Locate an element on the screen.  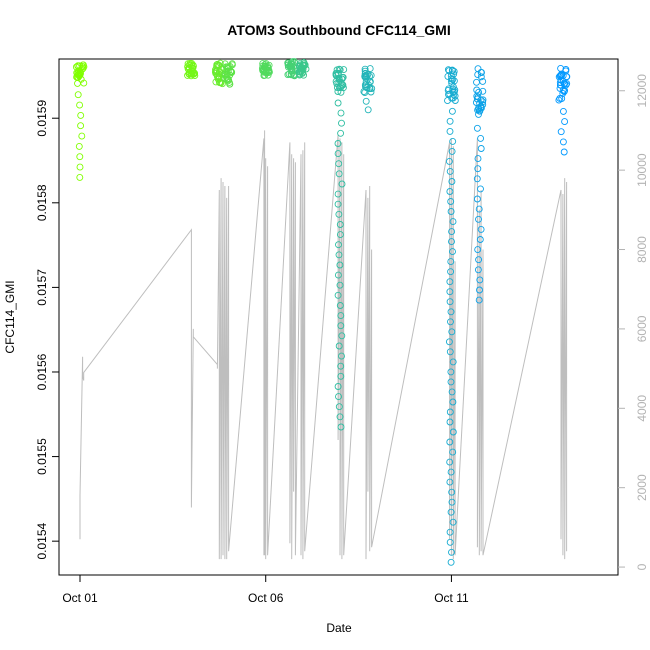
y2-tick-label: 8000 is located at coordinates (642, 249).